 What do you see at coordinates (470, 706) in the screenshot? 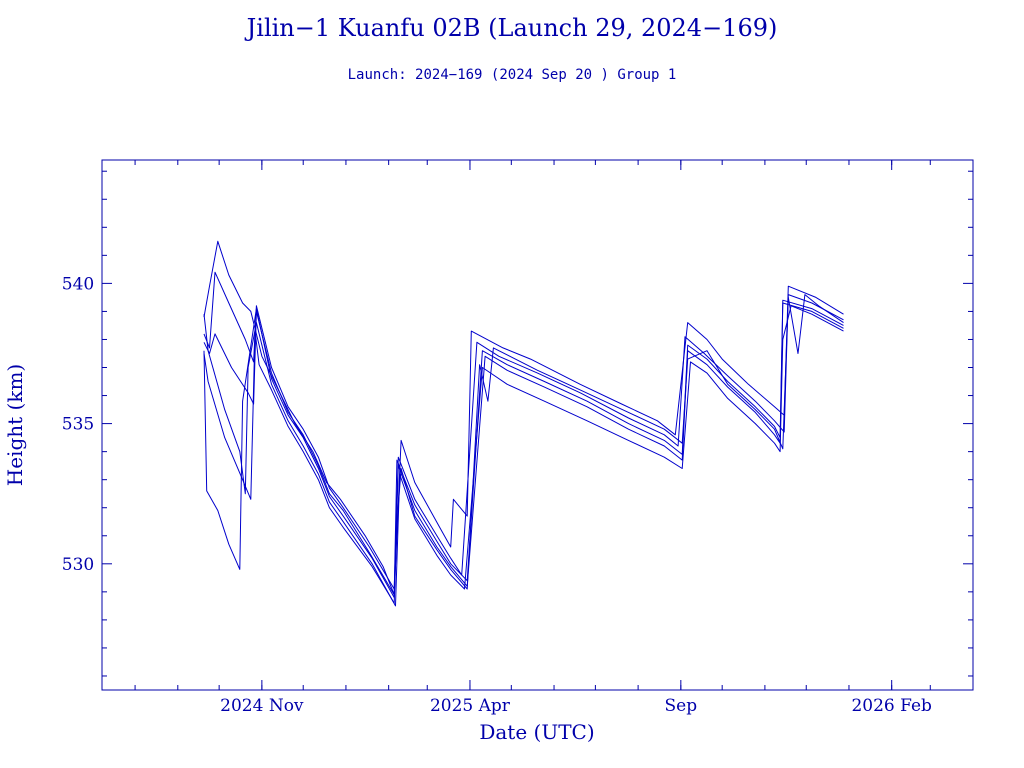
I see `x-tick-label: 2025 Apr` at bounding box center [470, 706].